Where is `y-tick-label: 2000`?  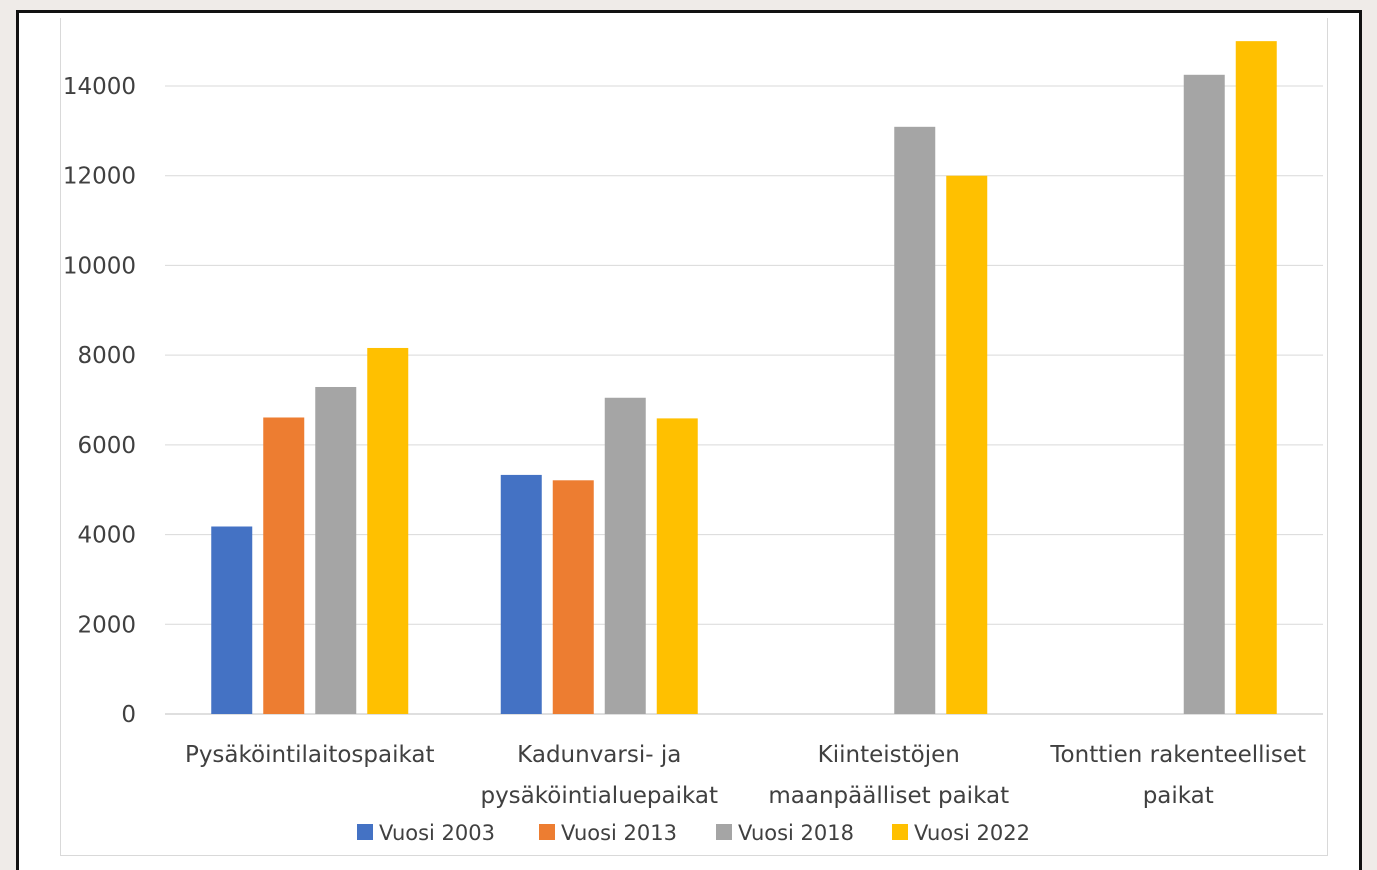
y-tick-label: 2000 is located at coordinates (106, 625).